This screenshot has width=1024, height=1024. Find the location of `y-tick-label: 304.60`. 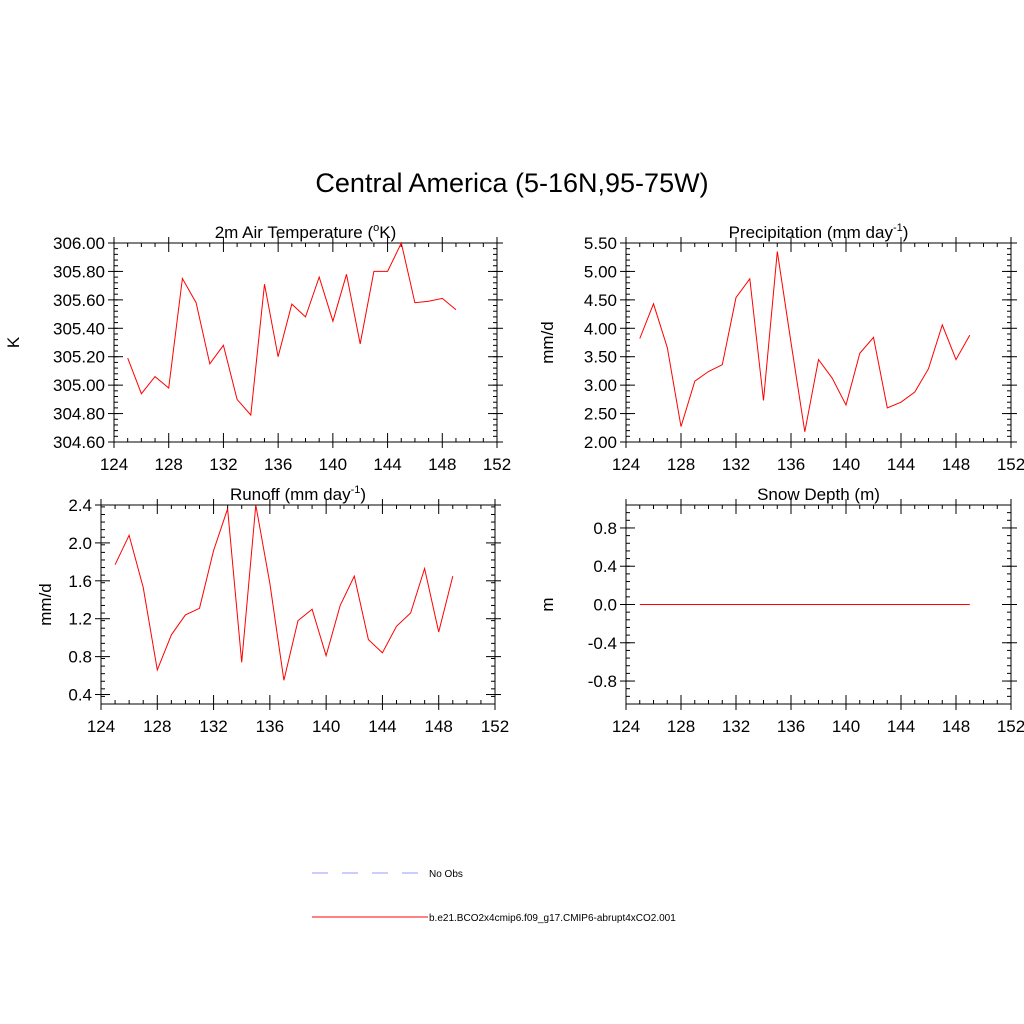

y-tick-label: 304.60 is located at coordinates (79, 442).